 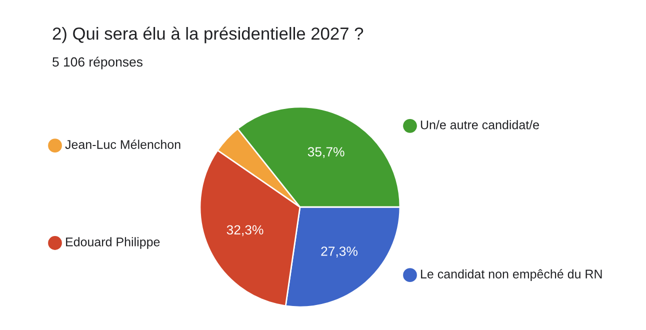 What do you see at coordinates (113, 243) in the screenshot?
I see `legend-label: Edouard Philippe` at bounding box center [113, 243].